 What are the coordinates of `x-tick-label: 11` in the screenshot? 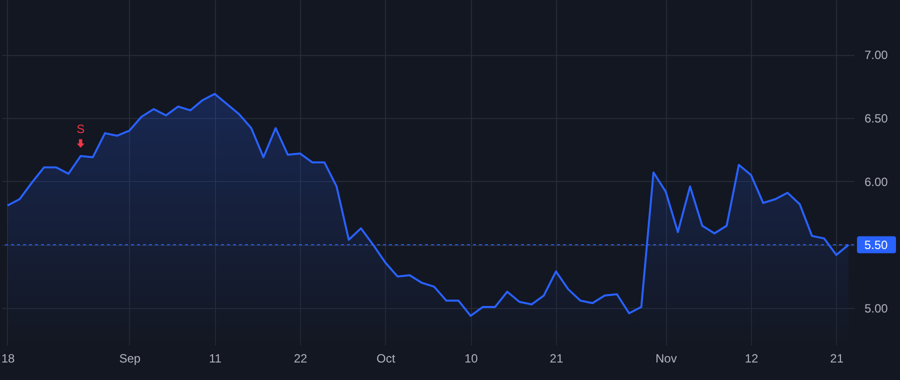 It's located at (215, 359).